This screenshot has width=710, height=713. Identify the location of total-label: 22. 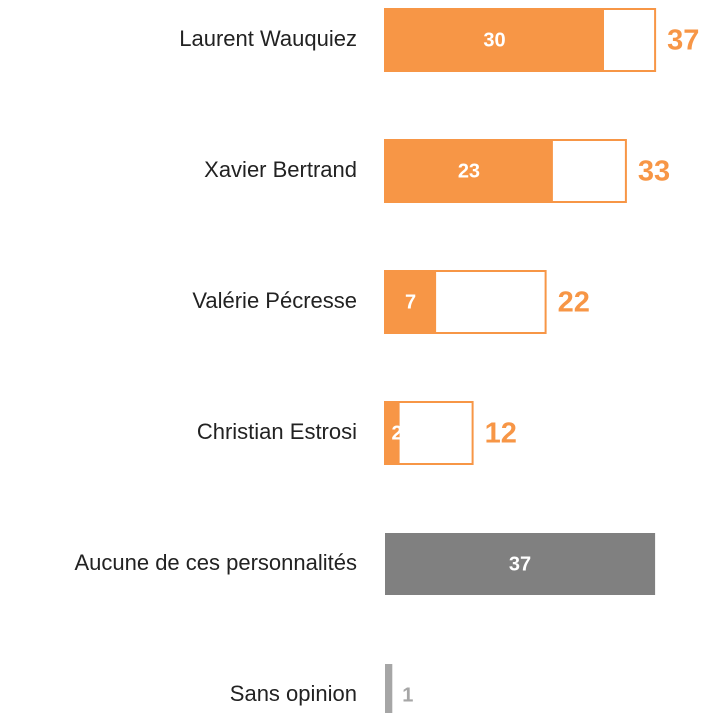
(574, 303).